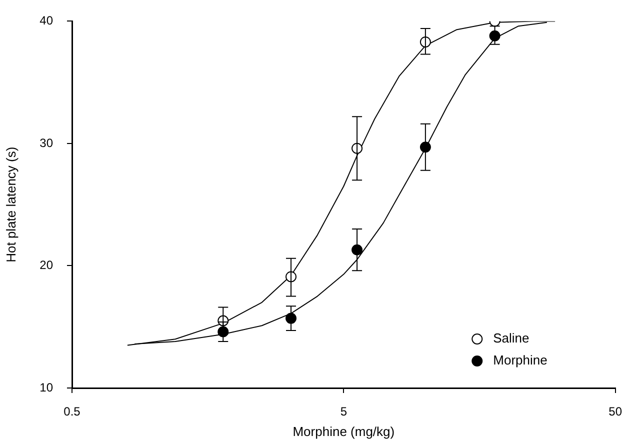 The height and width of the screenshot is (446, 634). Describe the element at coordinates (520, 360) in the screenshot. I see `legend-label: Morphine` at that location.